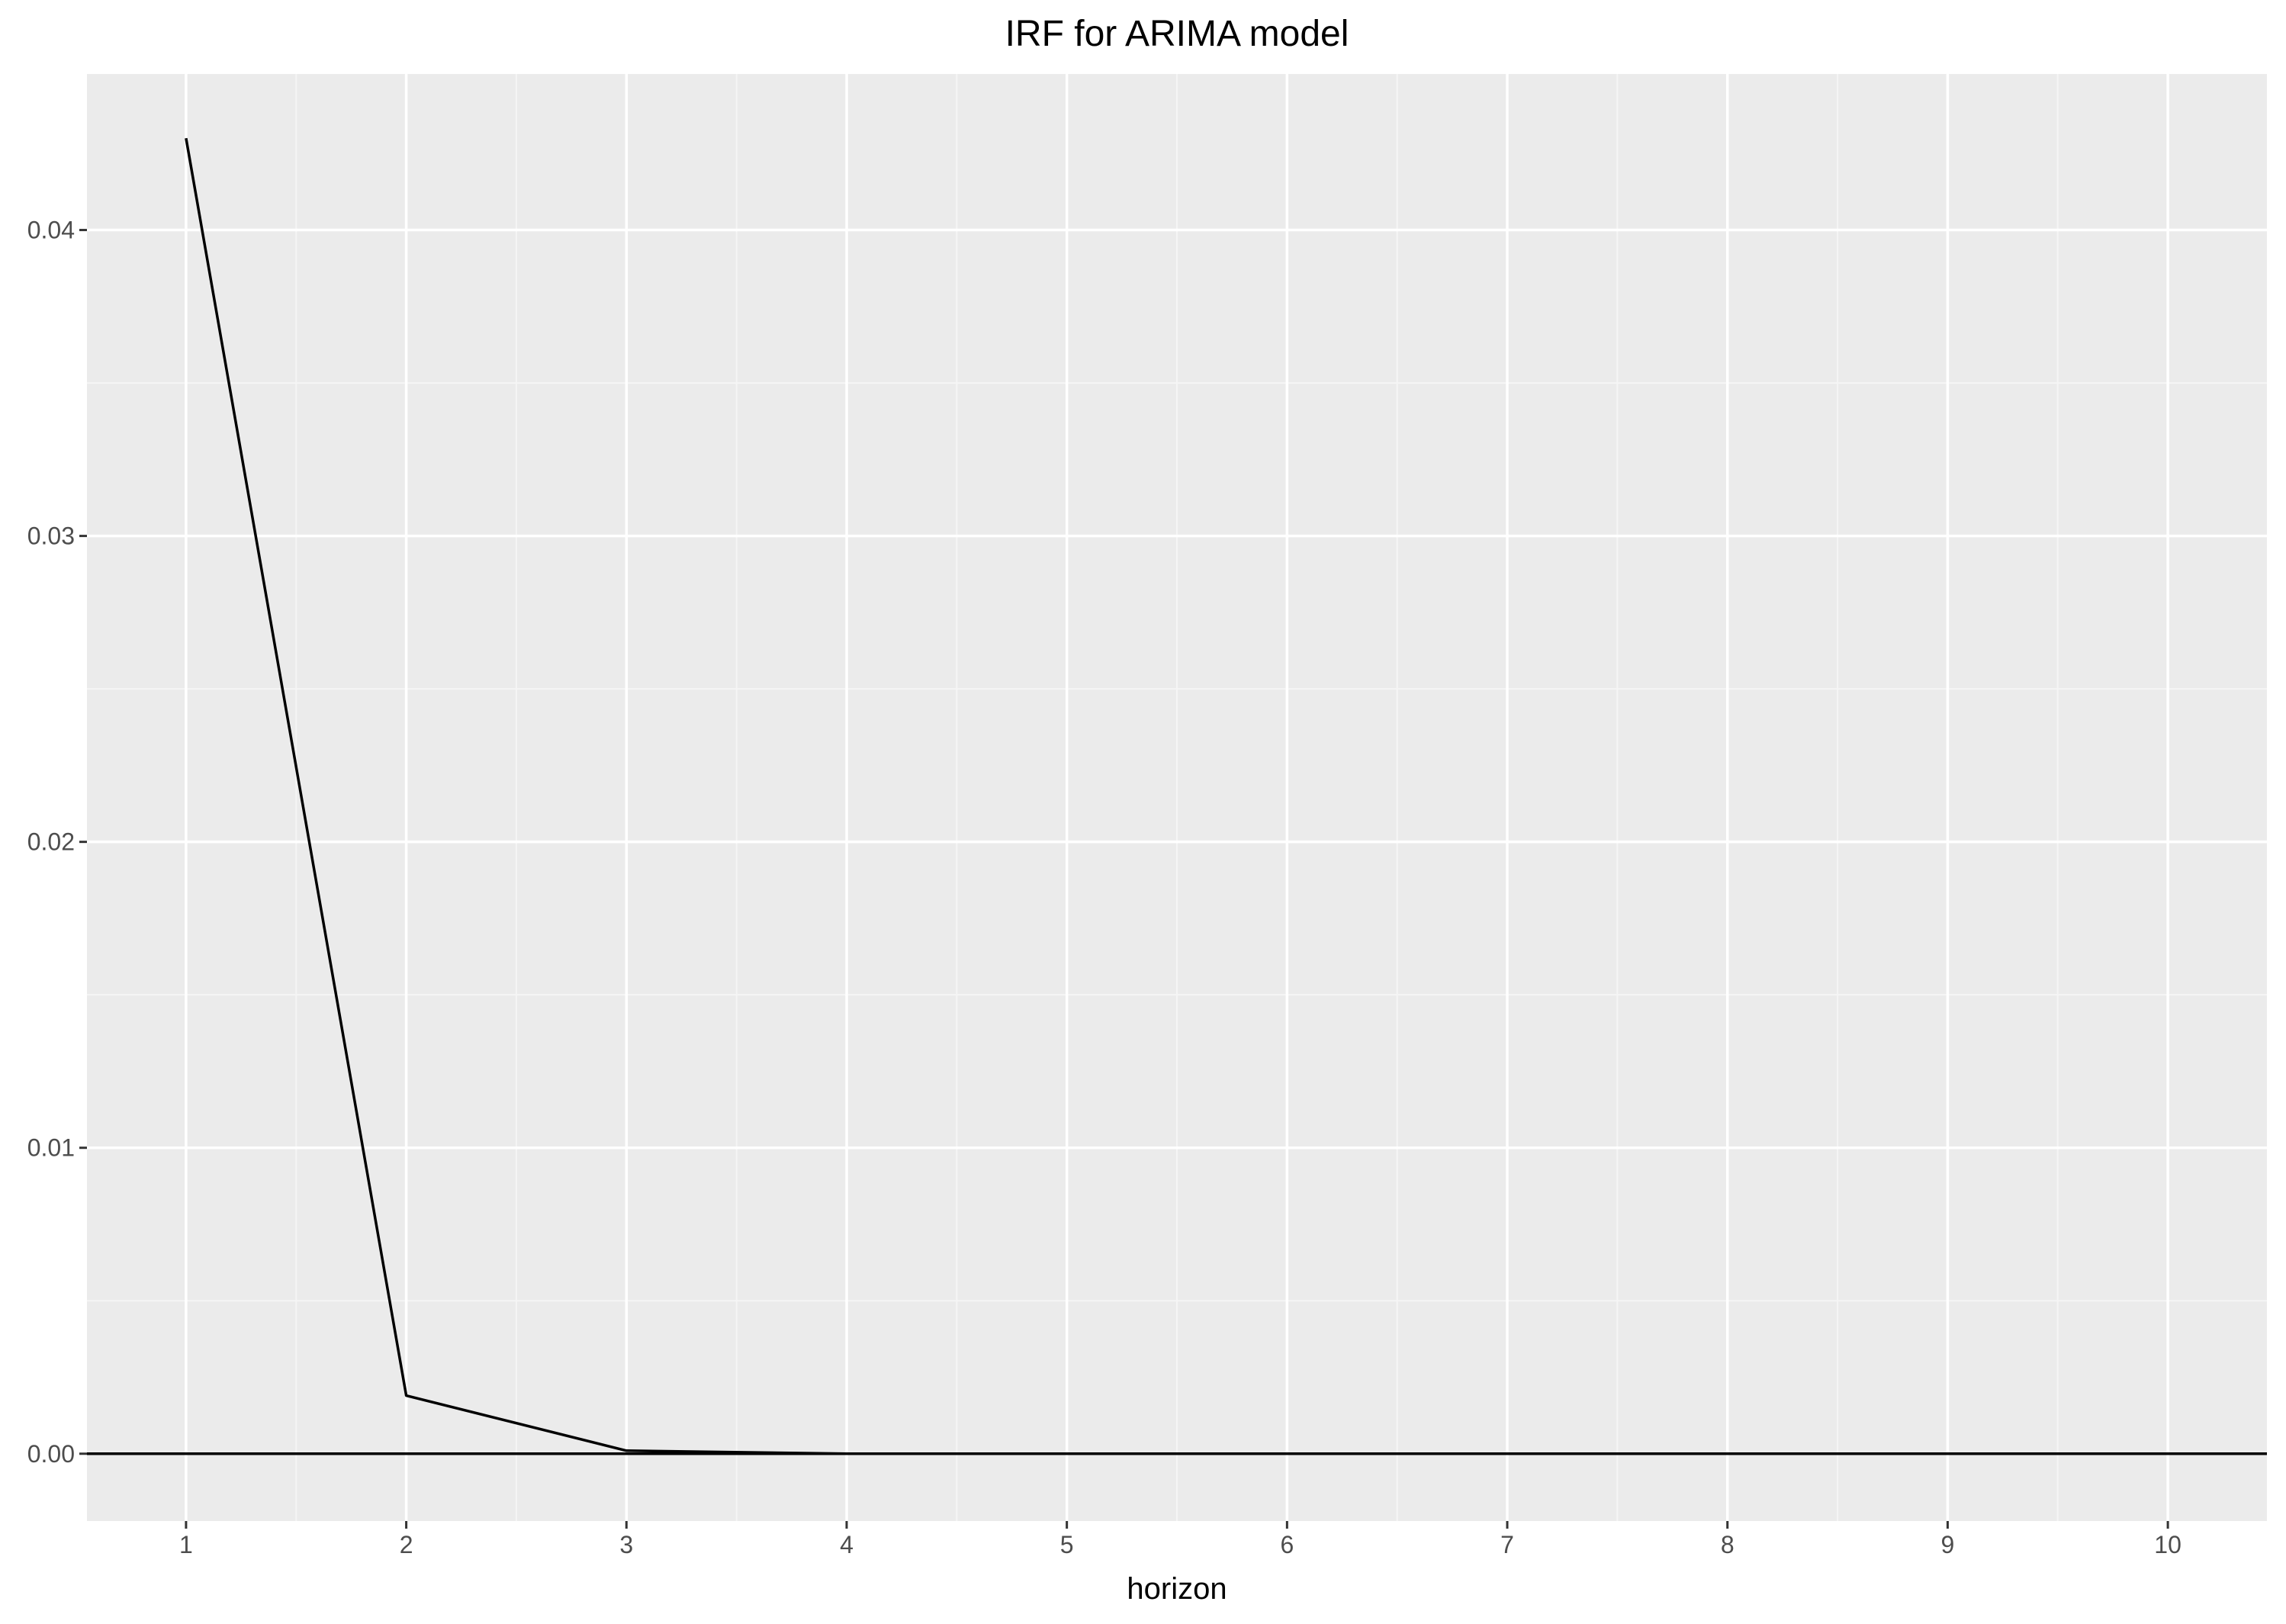  I want to click on chart-title: IRF for ARIMA model, so click(1177, 34).